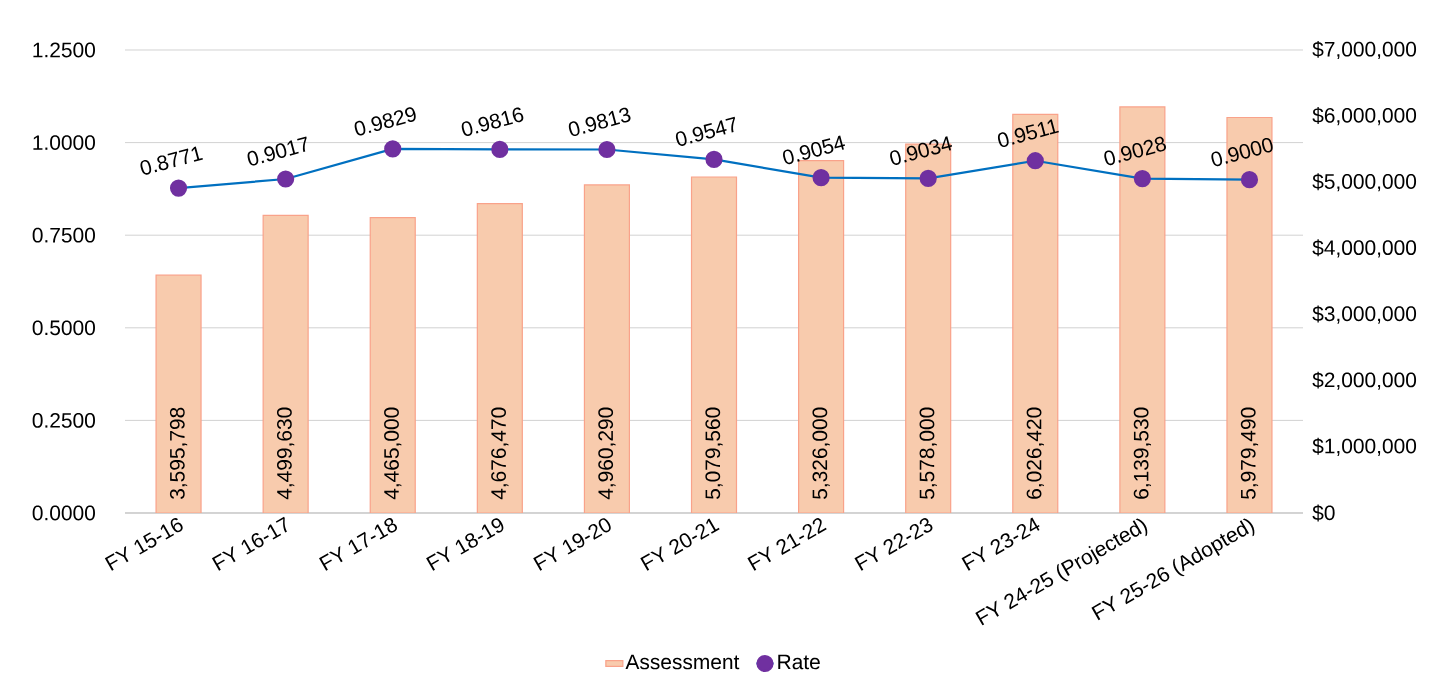  What do you see at coordinates (1135, 151) in the screenshot?
I see `data-label: 0.9028` at bounding box center [1135, 151].